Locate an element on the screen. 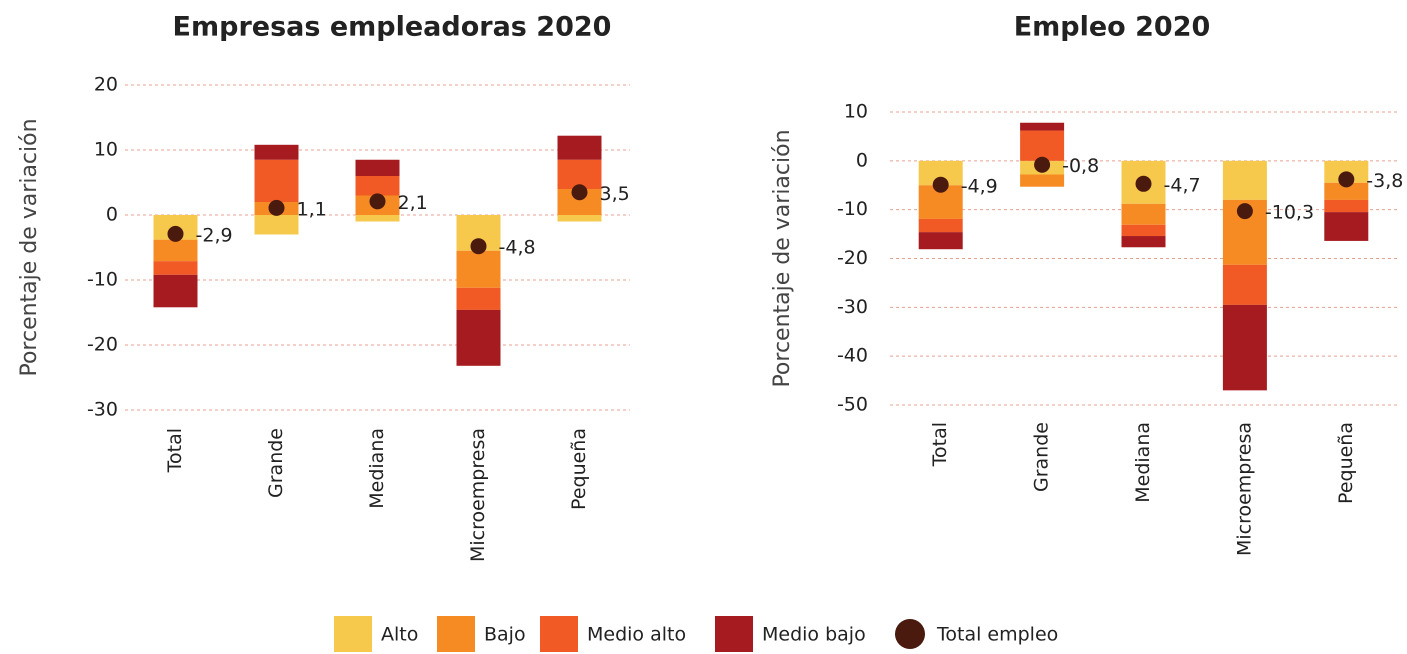 This screenshot has width=1407, height=654. value-label: -4,7 is located at coordinates (1182, 185).